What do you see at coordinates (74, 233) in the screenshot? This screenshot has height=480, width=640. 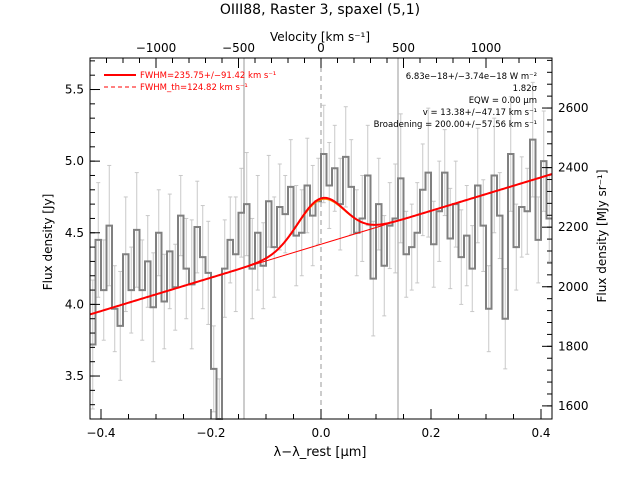 I see `y-tick-label: 4.5` at bounding box center [74, 233].